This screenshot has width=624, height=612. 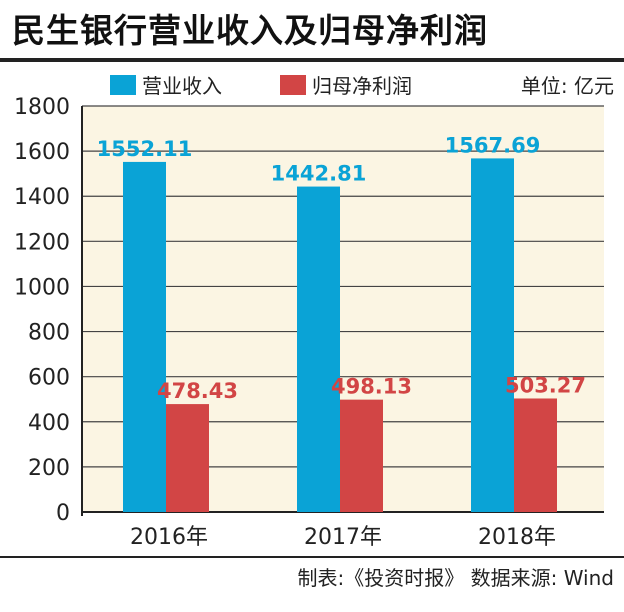 What do you see at coordinates (197, 391) in the screenshot?
I see `data-label: 478.43` at bounding box center [197, 391].